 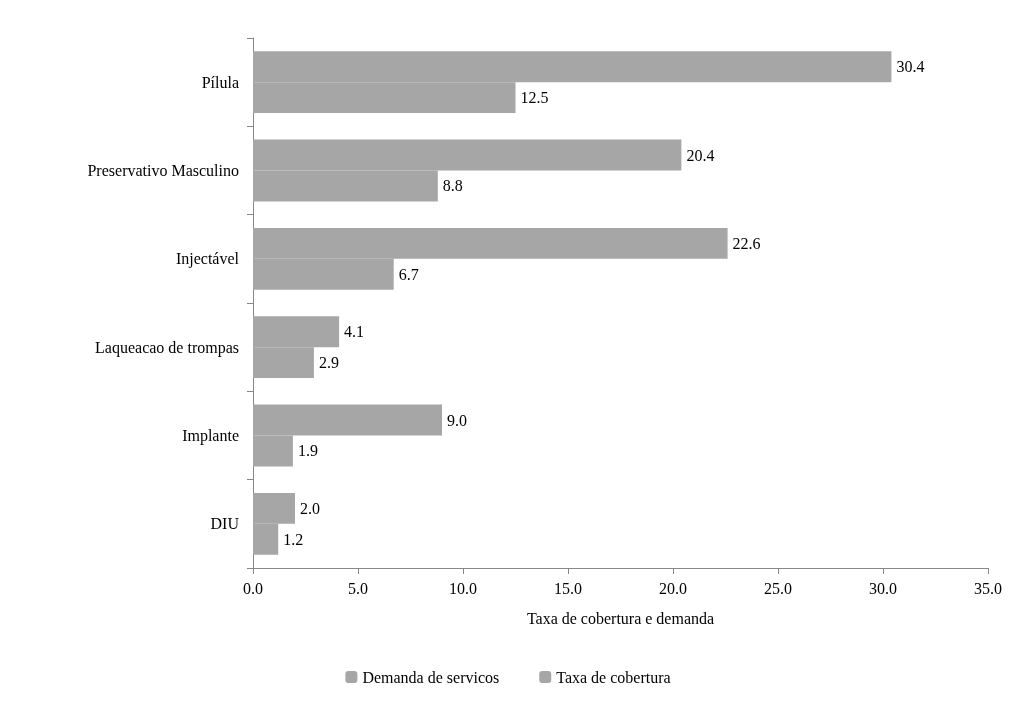 I want to click on data-label: 8.8, so click(x=452, y=186).